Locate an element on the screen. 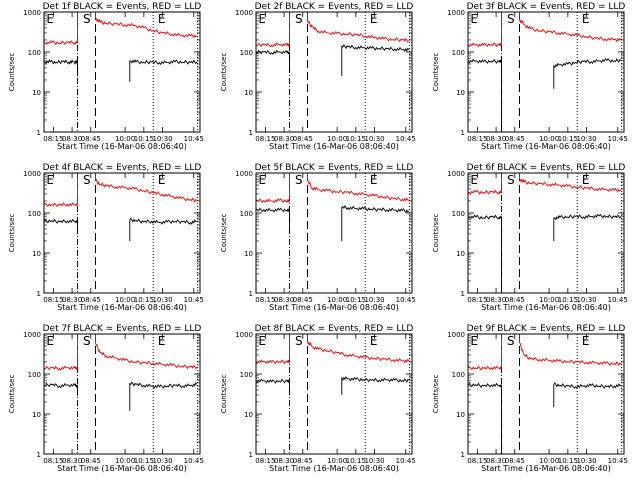  panel-title: Det 6f BLACK = Events, RED = LLD is located at coordinates (546, 168).